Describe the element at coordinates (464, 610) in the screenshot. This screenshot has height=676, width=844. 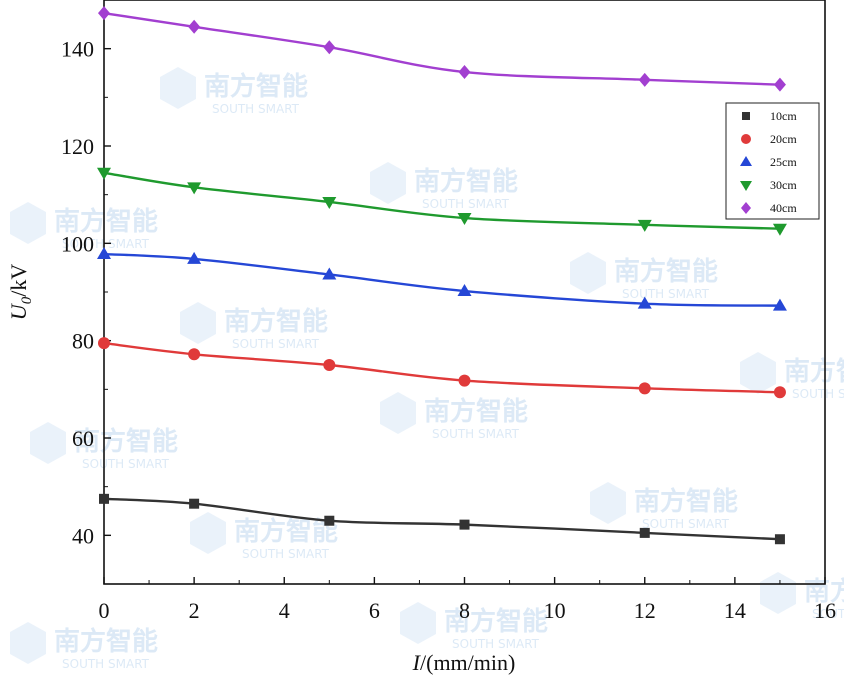
I see `x-tick-label: 8` at that location.